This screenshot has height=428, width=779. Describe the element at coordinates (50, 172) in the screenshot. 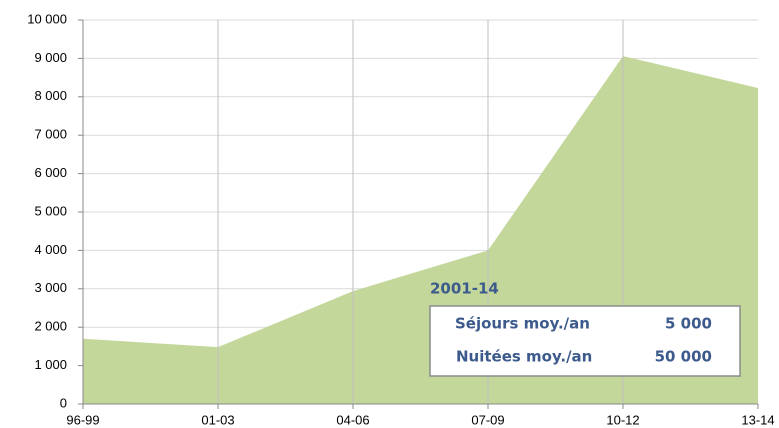

I see `y-tick-label: 6 000` at that location.